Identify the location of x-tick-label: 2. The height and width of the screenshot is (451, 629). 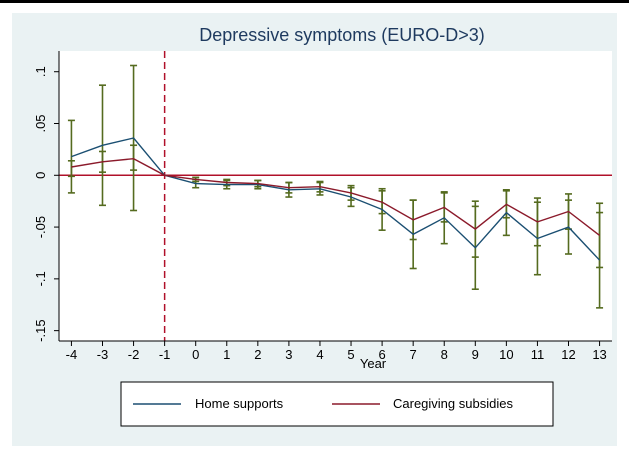
(257, 354).